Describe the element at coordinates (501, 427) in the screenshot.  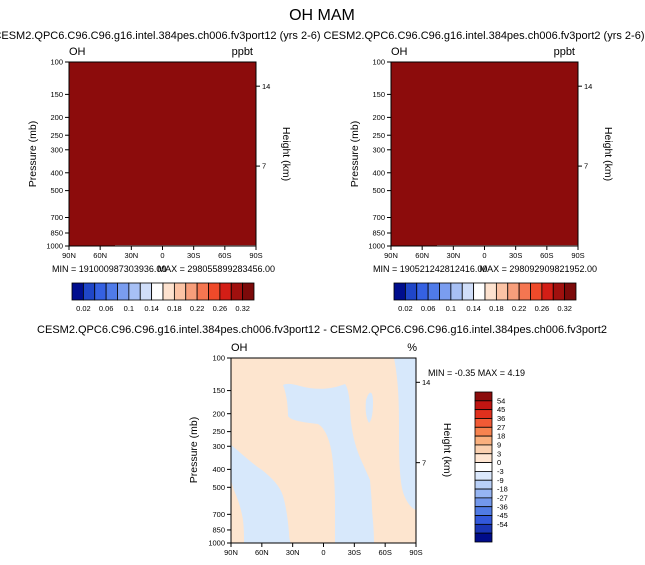
I see `colorbar-label: 27` at that location.